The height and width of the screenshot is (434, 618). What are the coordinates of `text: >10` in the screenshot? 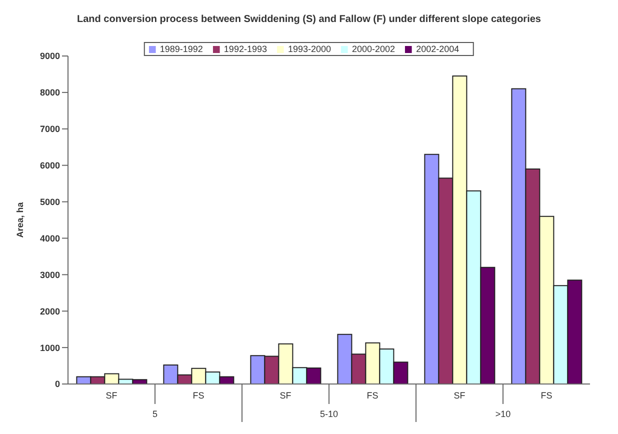 It's located at (503, 414).